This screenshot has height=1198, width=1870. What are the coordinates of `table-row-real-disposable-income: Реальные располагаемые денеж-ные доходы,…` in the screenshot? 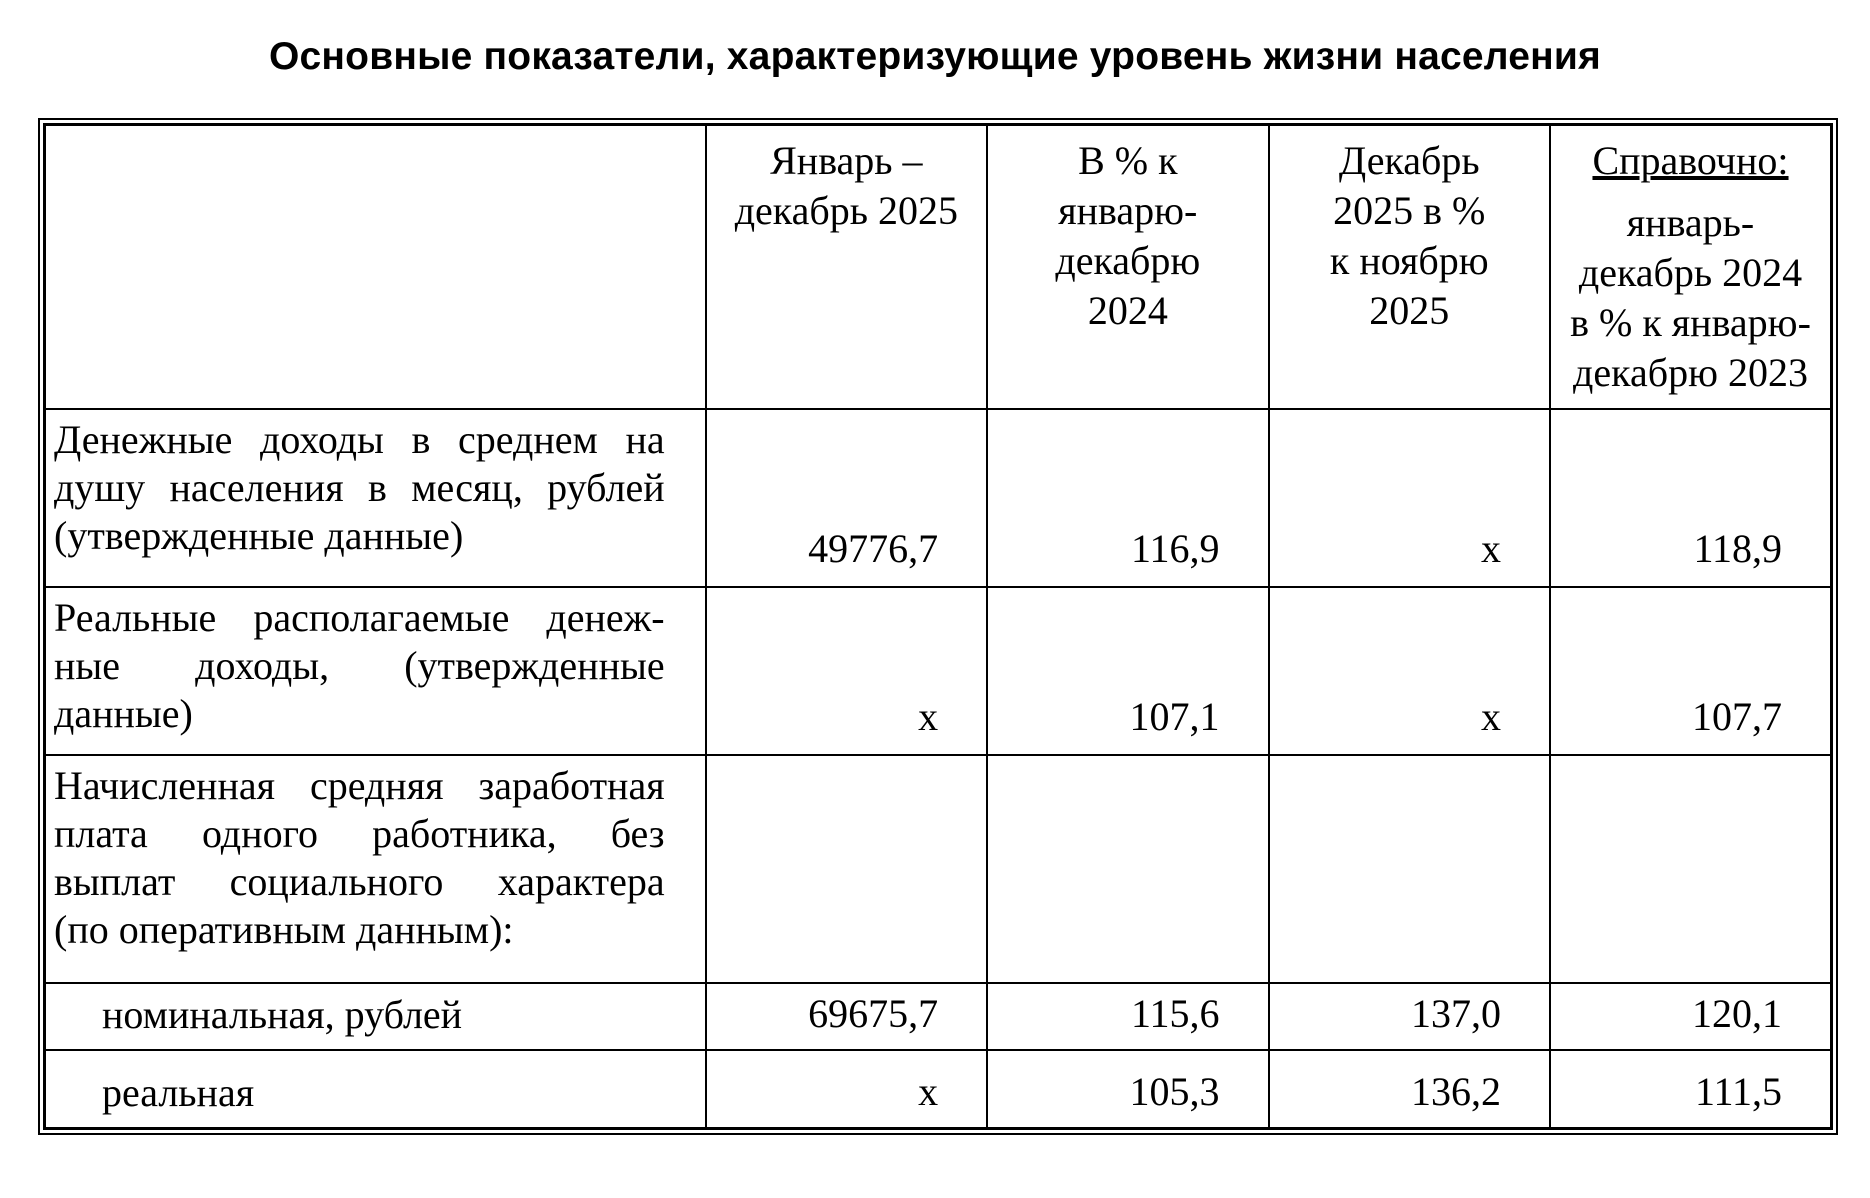 It's located at (938, 670).